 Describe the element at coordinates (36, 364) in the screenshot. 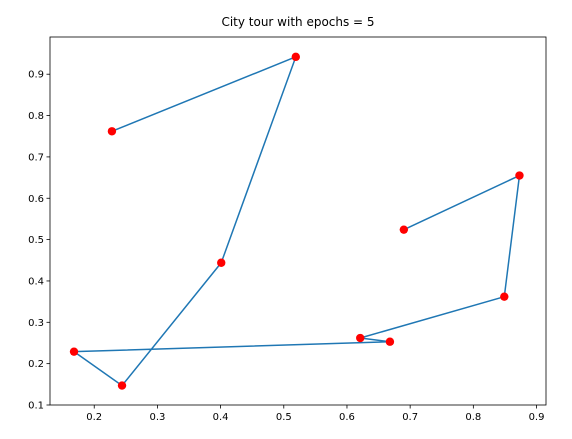

I see `y-tick-label: 0.2` at that location.